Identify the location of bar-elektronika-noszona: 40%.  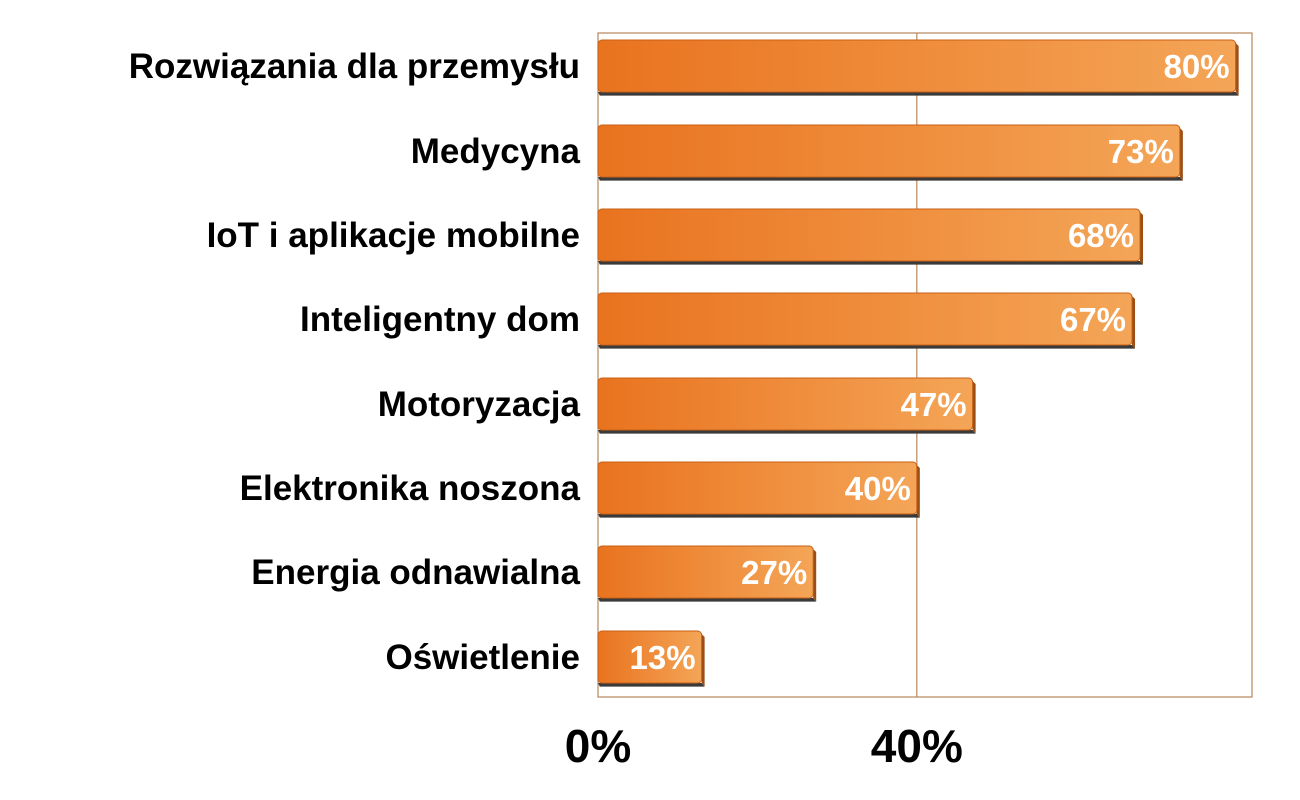
(758, 489).